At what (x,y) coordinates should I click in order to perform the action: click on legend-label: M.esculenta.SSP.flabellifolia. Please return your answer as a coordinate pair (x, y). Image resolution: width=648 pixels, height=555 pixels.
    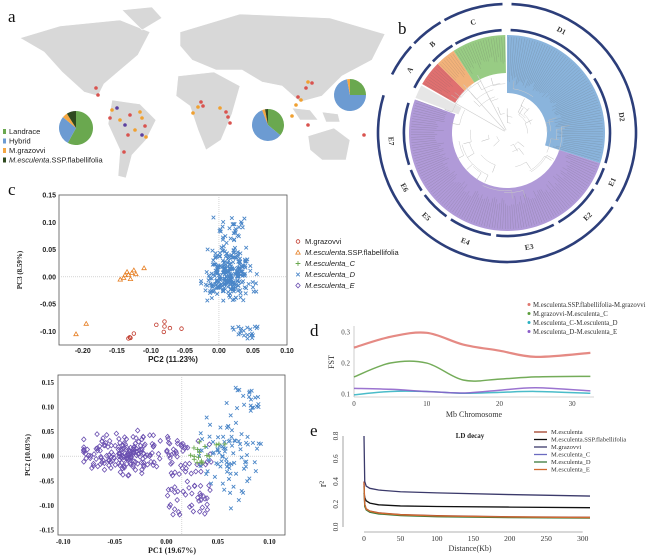
    Looking at the image, I should click on (352, 252).